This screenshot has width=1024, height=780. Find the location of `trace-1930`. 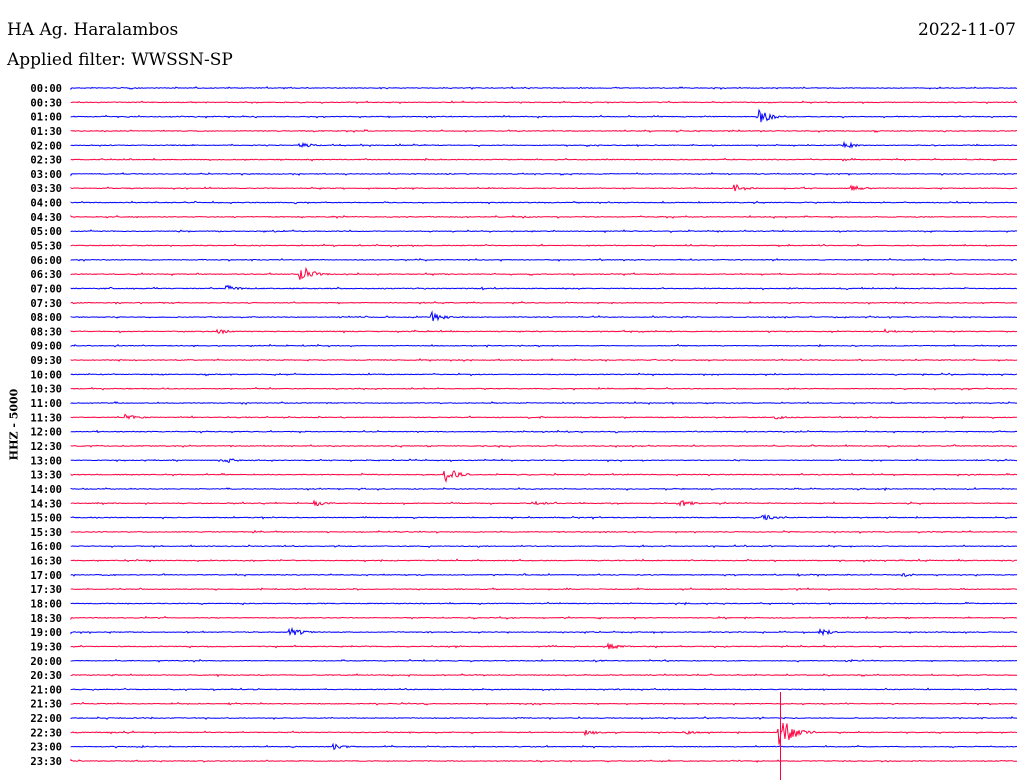

trace-1930 is located at coordinates (544, 646).